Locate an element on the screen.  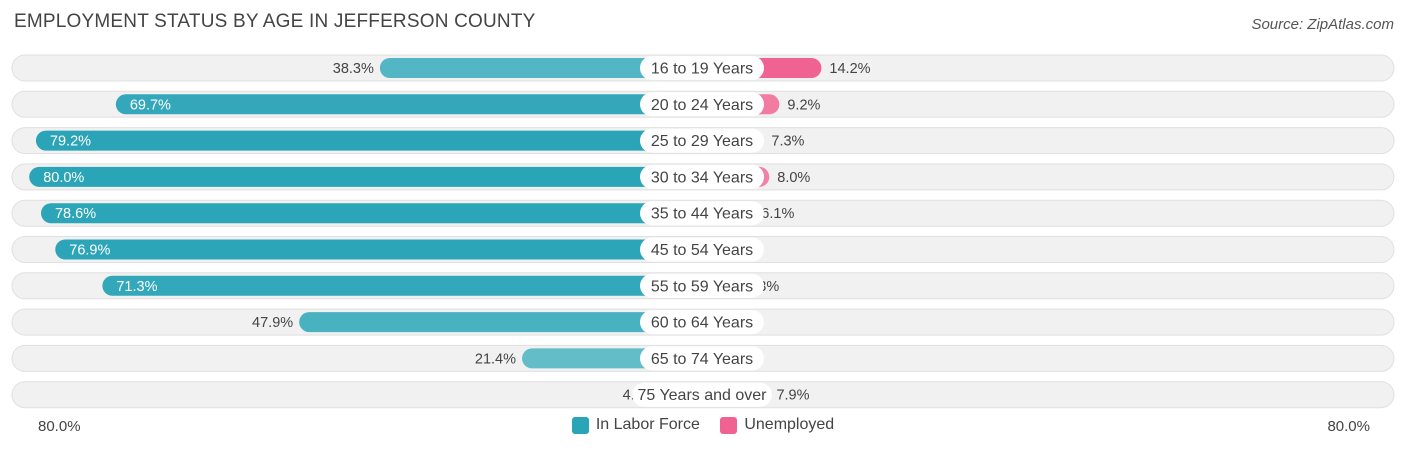
value-label-unemployed: 7.9% is located at coordinates (792, 396).